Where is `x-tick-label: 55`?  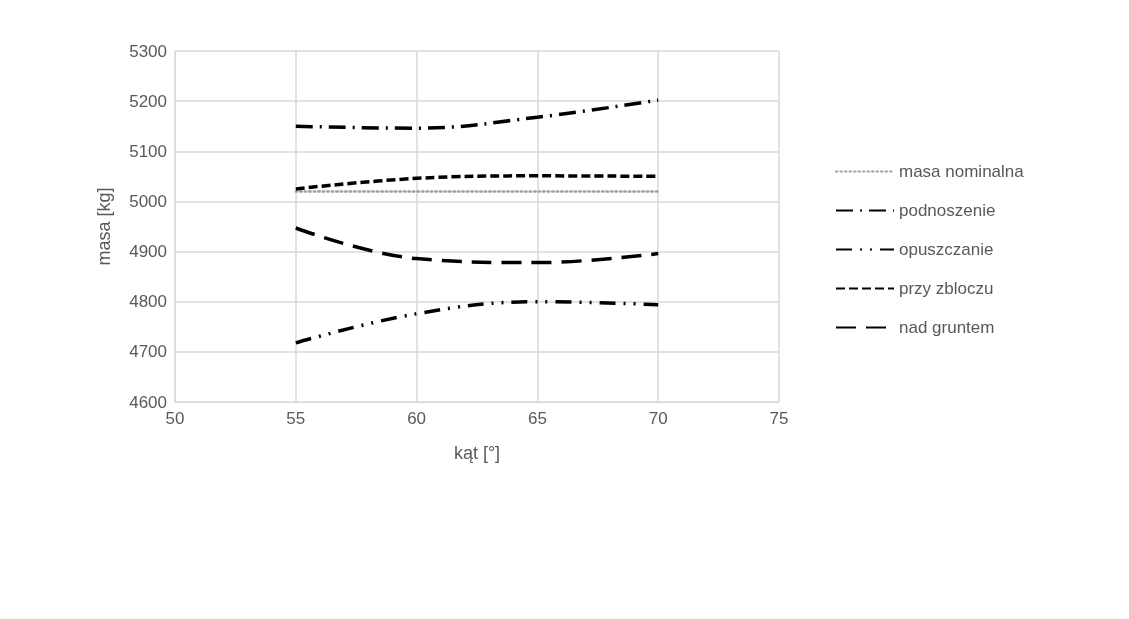
x-tick-label: 55 is located at coordinates (296, 418).